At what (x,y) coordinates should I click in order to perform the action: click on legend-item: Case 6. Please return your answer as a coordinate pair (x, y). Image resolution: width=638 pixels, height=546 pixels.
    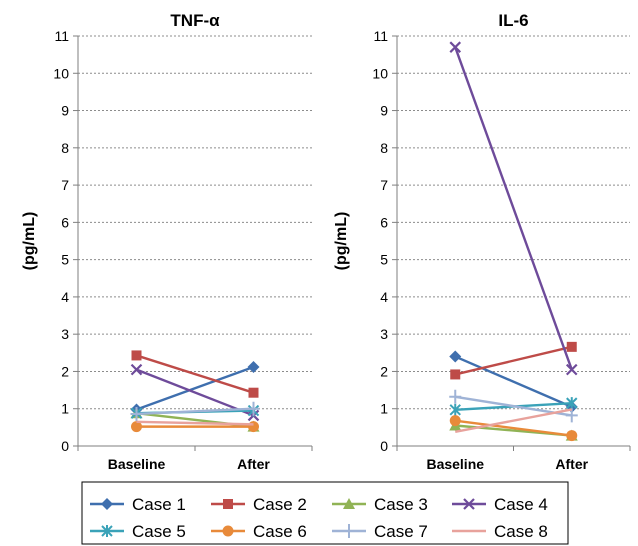
    Looking at the image, I should click on (259, 531).